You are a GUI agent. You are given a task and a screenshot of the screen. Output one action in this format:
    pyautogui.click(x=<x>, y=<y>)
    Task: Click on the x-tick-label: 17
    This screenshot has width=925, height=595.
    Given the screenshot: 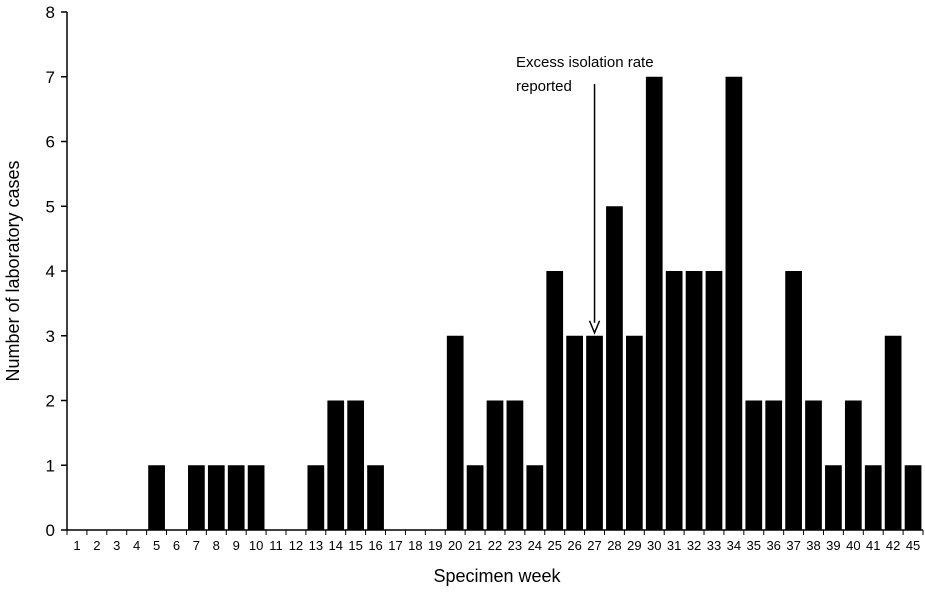 What is the action you would take?
    pyautogui.click(x=395, y=545)
    